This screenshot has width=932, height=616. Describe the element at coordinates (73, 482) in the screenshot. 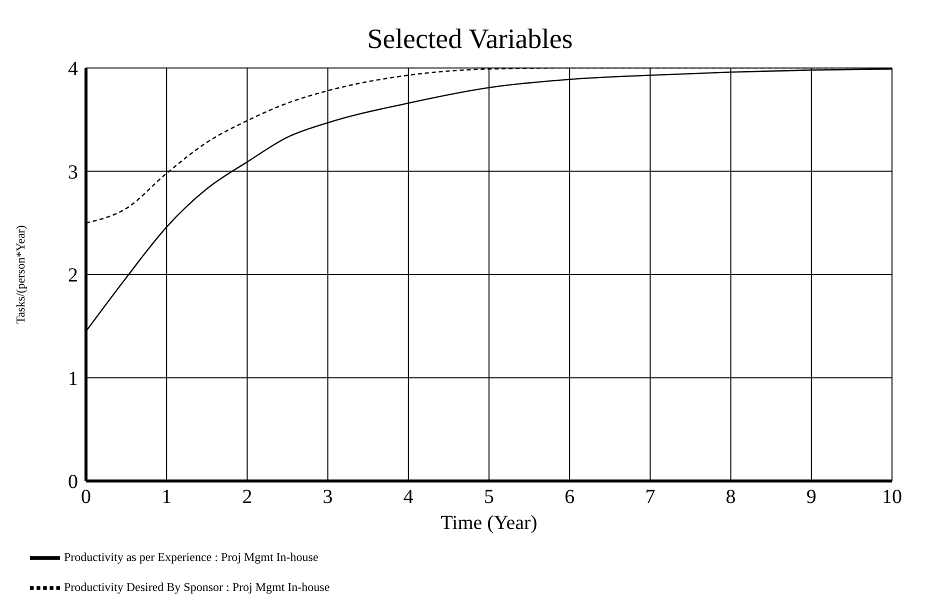

I see `y-tick-label: 0` at that location.